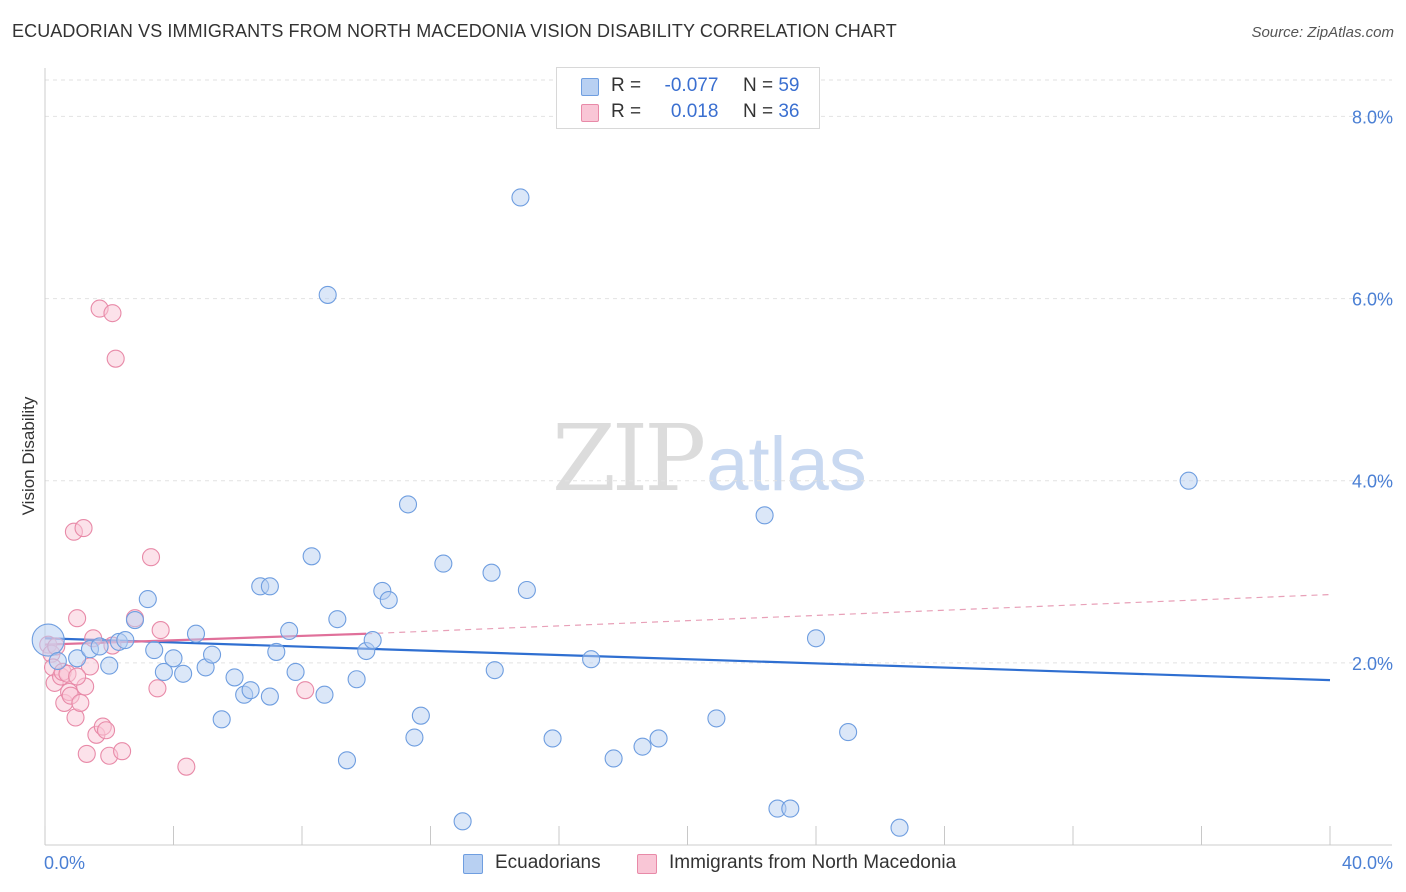  I want to click on series-legend-label-ecuadorians: Ecuadorians, so click(548, 862).